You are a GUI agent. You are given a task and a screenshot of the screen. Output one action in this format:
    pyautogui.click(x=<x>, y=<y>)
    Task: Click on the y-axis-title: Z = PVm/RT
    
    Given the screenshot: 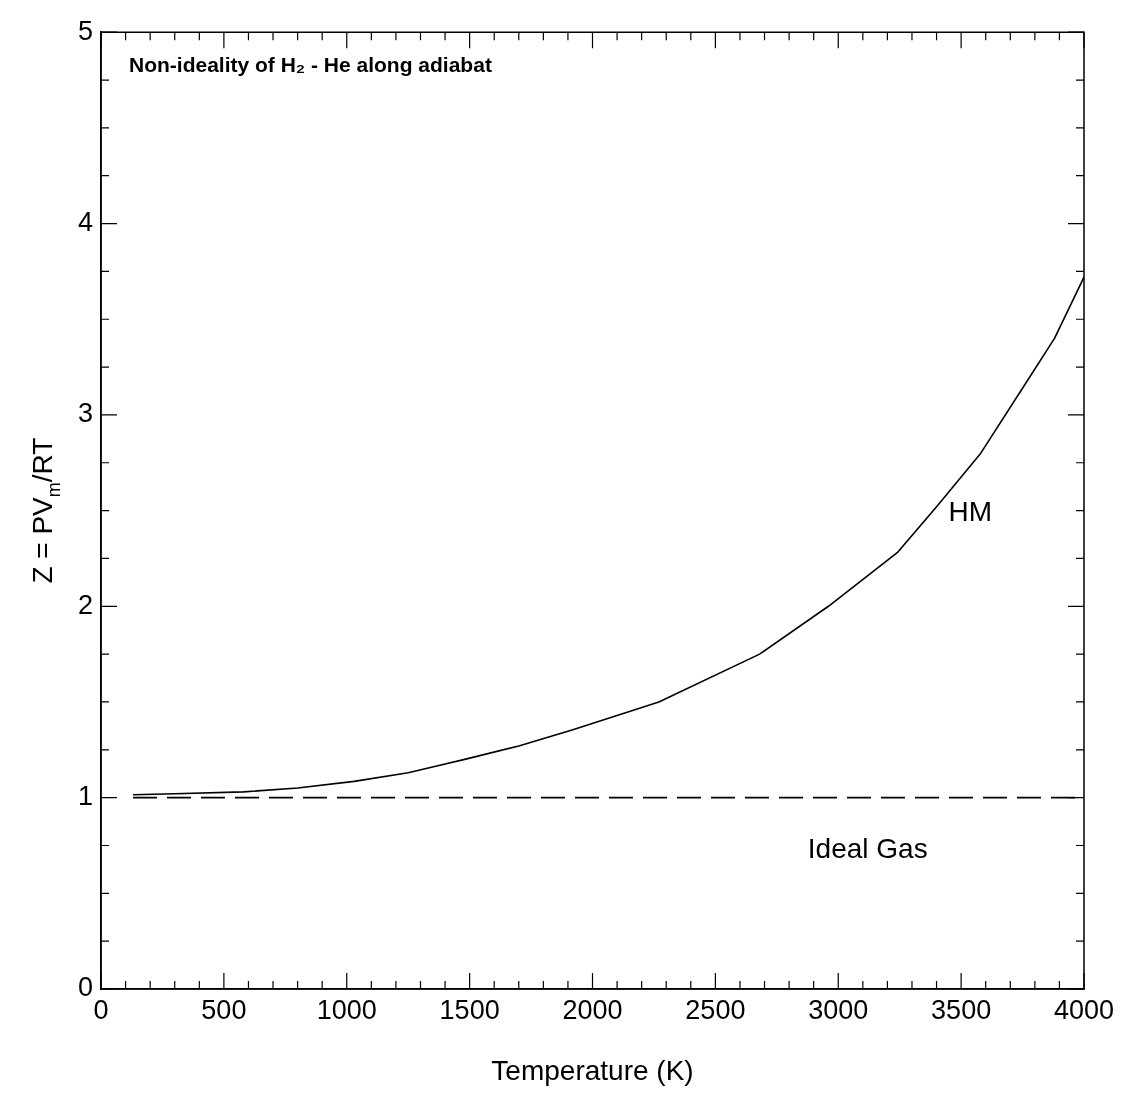 What is the action you would take?
    pyautogui.click(x=45, y=510)
    